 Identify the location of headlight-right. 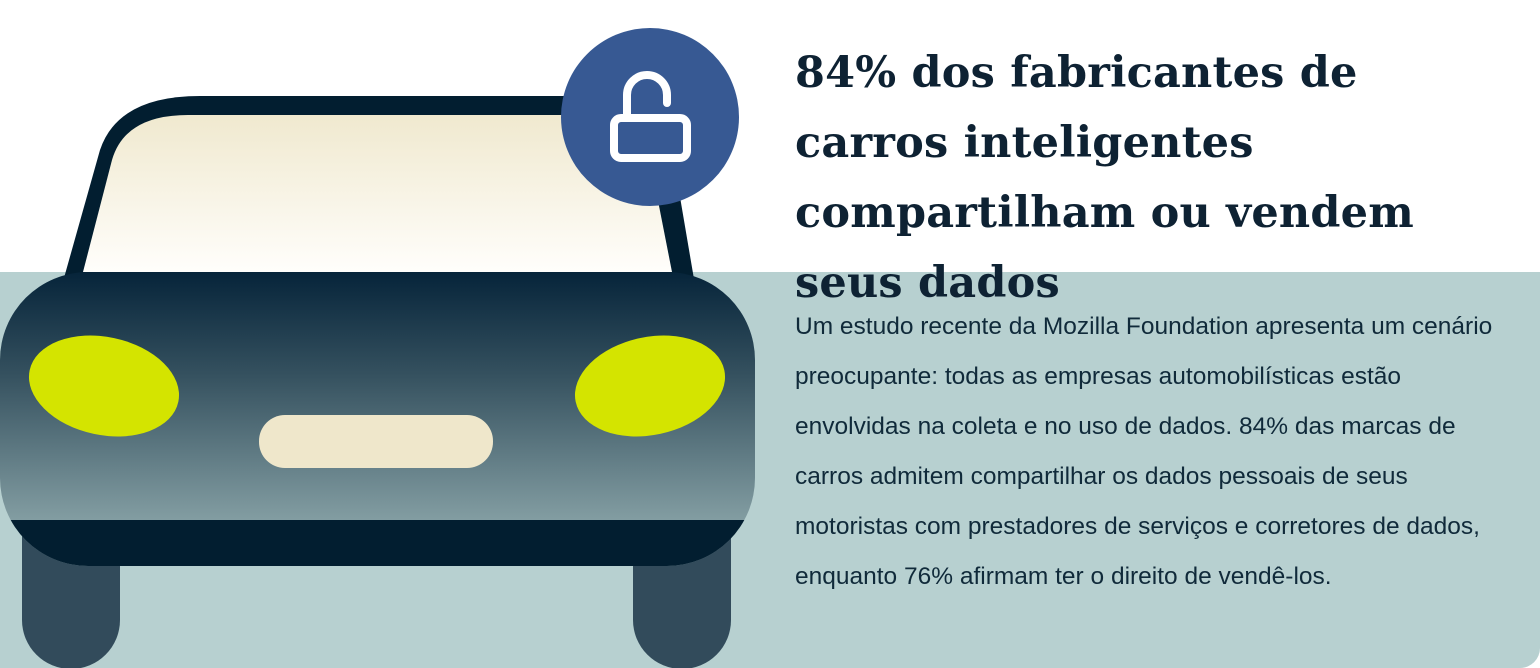
(650, 386).